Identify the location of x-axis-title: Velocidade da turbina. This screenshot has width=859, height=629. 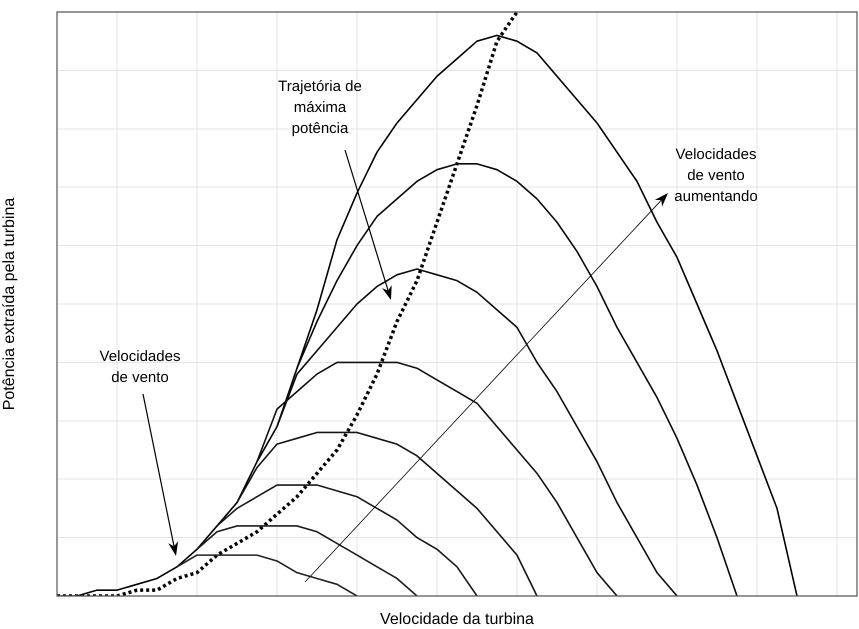
(457, 619).